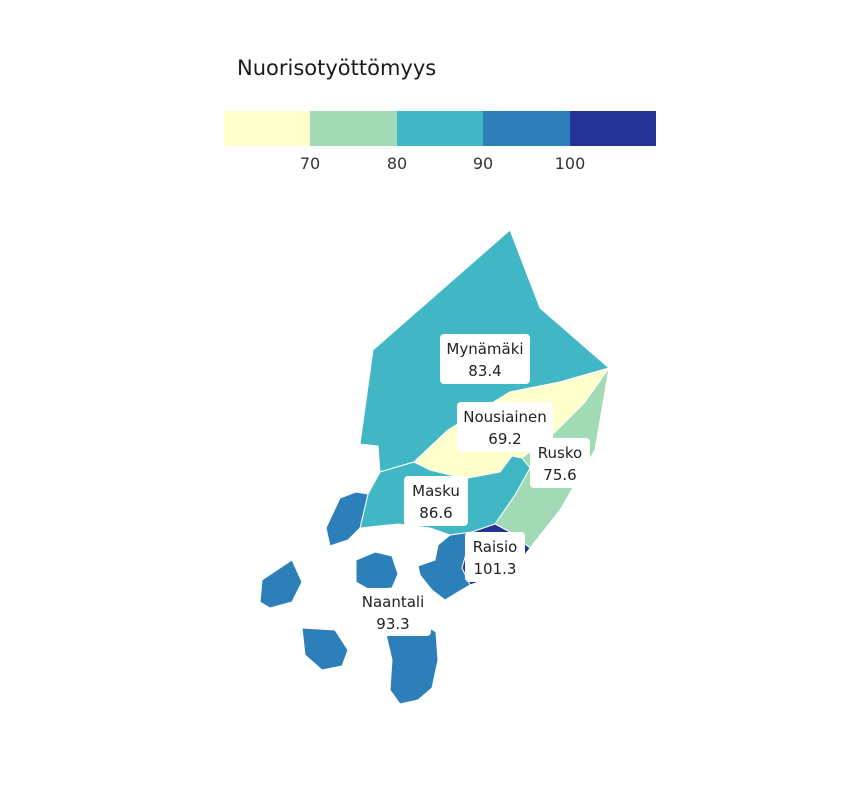 The height and width of the screenshot is (792, 864). I want to click on label-raisio: Raisio 101.3, so click(495, 557).